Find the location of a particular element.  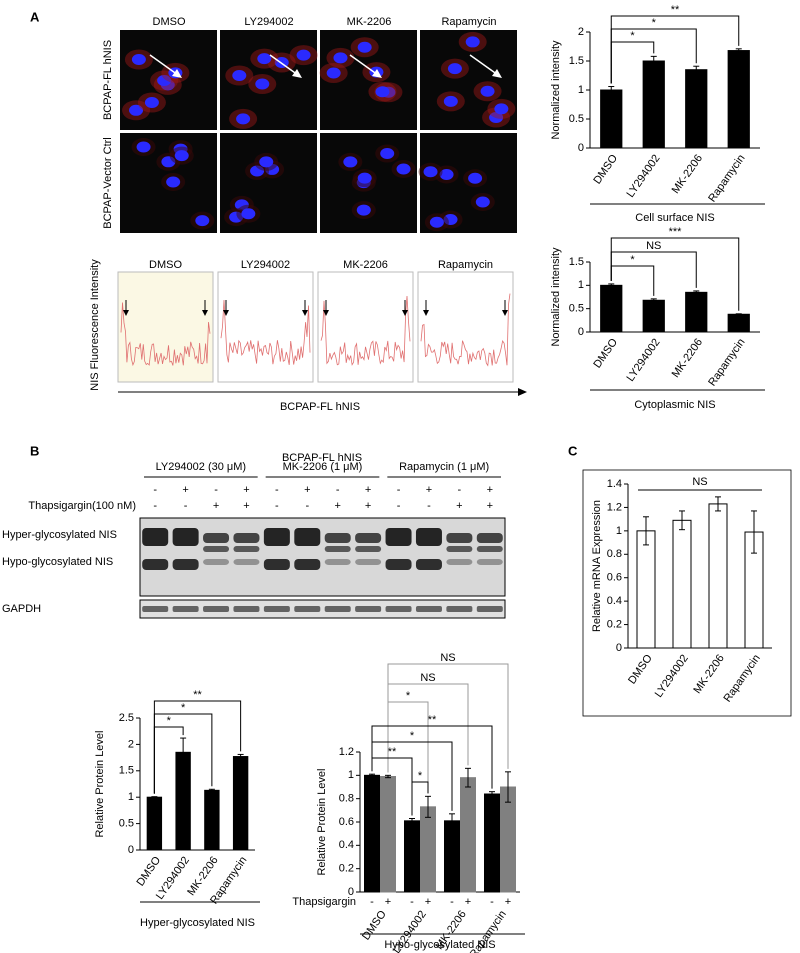

panel-frame is located at coordinates (687, 593).